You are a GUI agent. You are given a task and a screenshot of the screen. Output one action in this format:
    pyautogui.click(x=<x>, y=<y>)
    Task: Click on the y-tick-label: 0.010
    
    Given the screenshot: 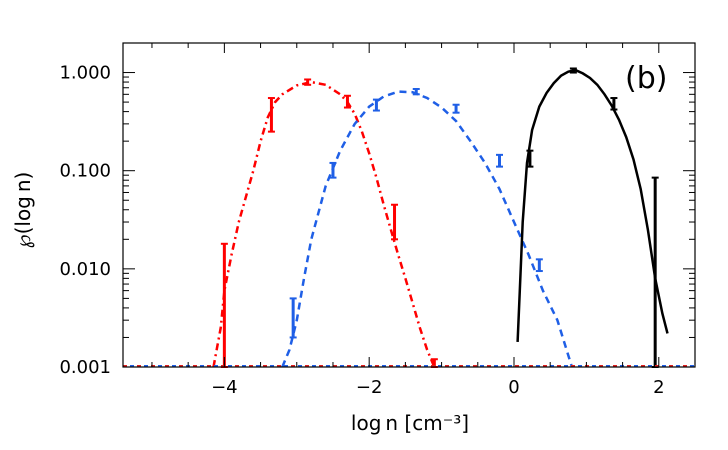 What is the action you would take?
    pyautogui.click(x=85, y=269)
    